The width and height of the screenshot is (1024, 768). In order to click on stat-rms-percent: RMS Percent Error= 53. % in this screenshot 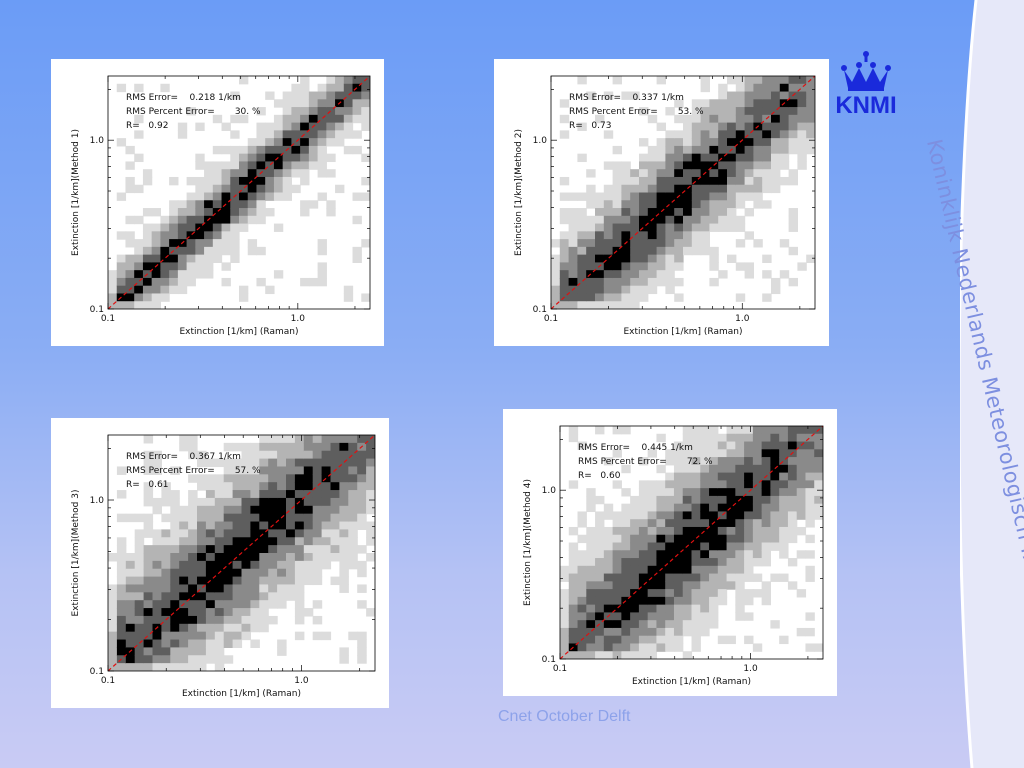, I will do `click(636, 112)`.